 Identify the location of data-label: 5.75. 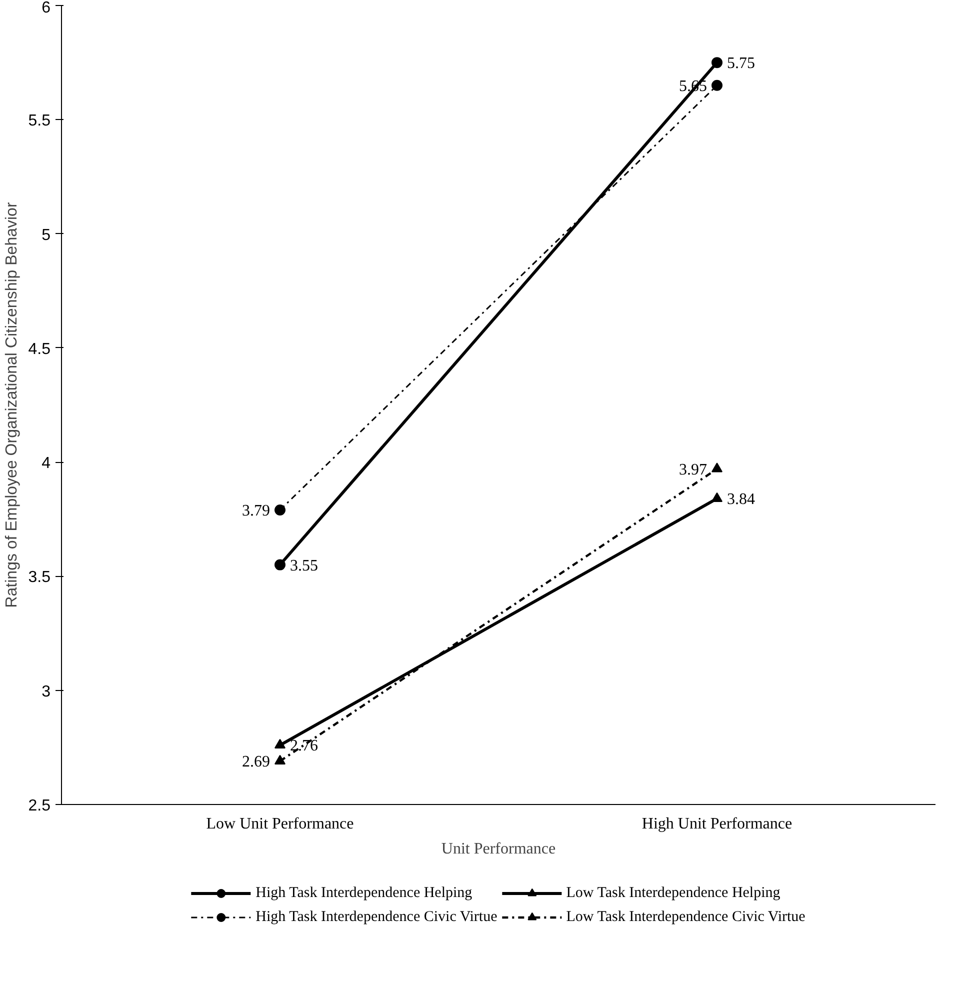
(741, 63).